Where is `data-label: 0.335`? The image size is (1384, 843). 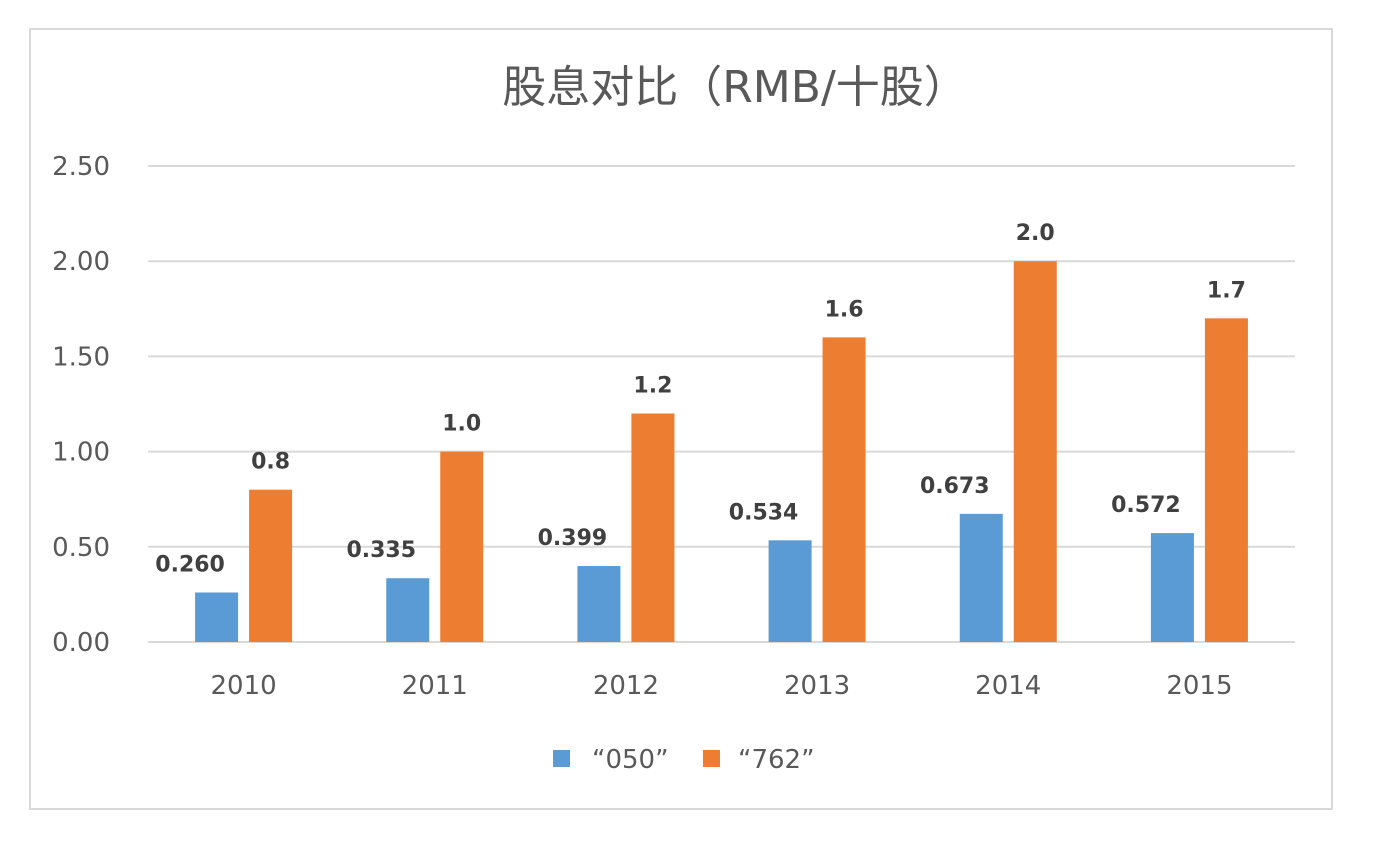
data-label: 0.335 is located at coordinates (381, 550).